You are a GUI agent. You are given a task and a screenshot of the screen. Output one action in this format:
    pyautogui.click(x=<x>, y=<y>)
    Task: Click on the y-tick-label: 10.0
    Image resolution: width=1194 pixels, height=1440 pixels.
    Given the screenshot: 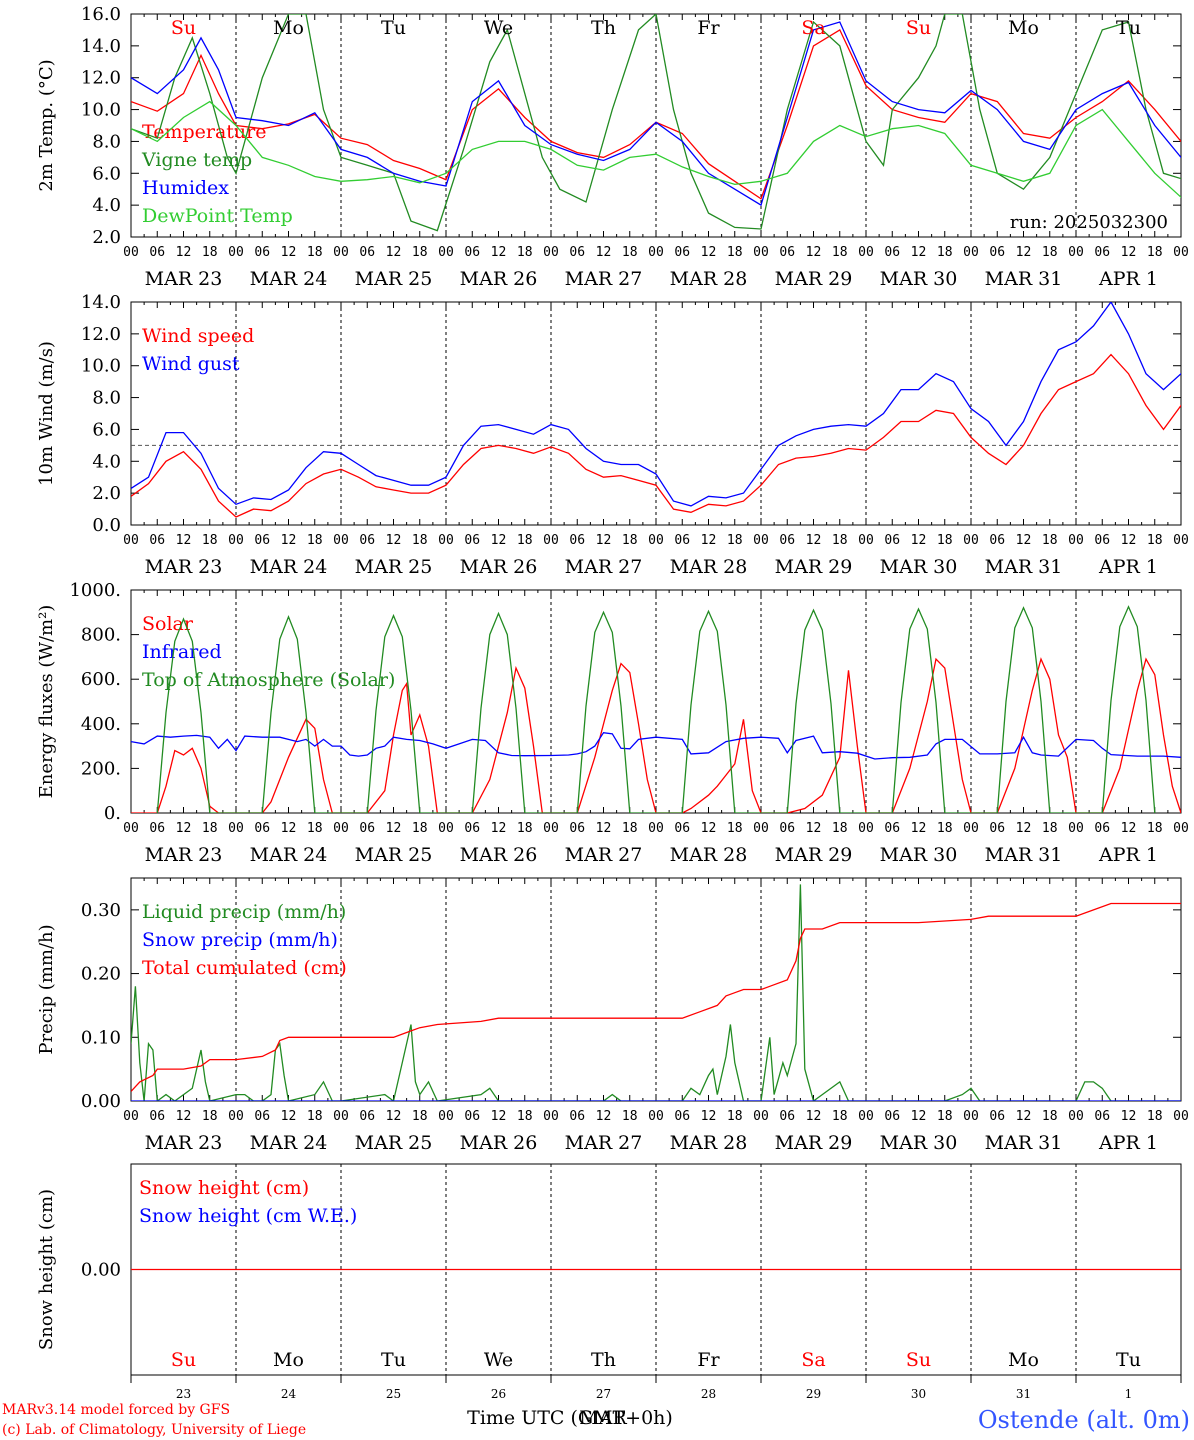 What is the action you would take?
    pyautogui.click(x=101, y=366)
    